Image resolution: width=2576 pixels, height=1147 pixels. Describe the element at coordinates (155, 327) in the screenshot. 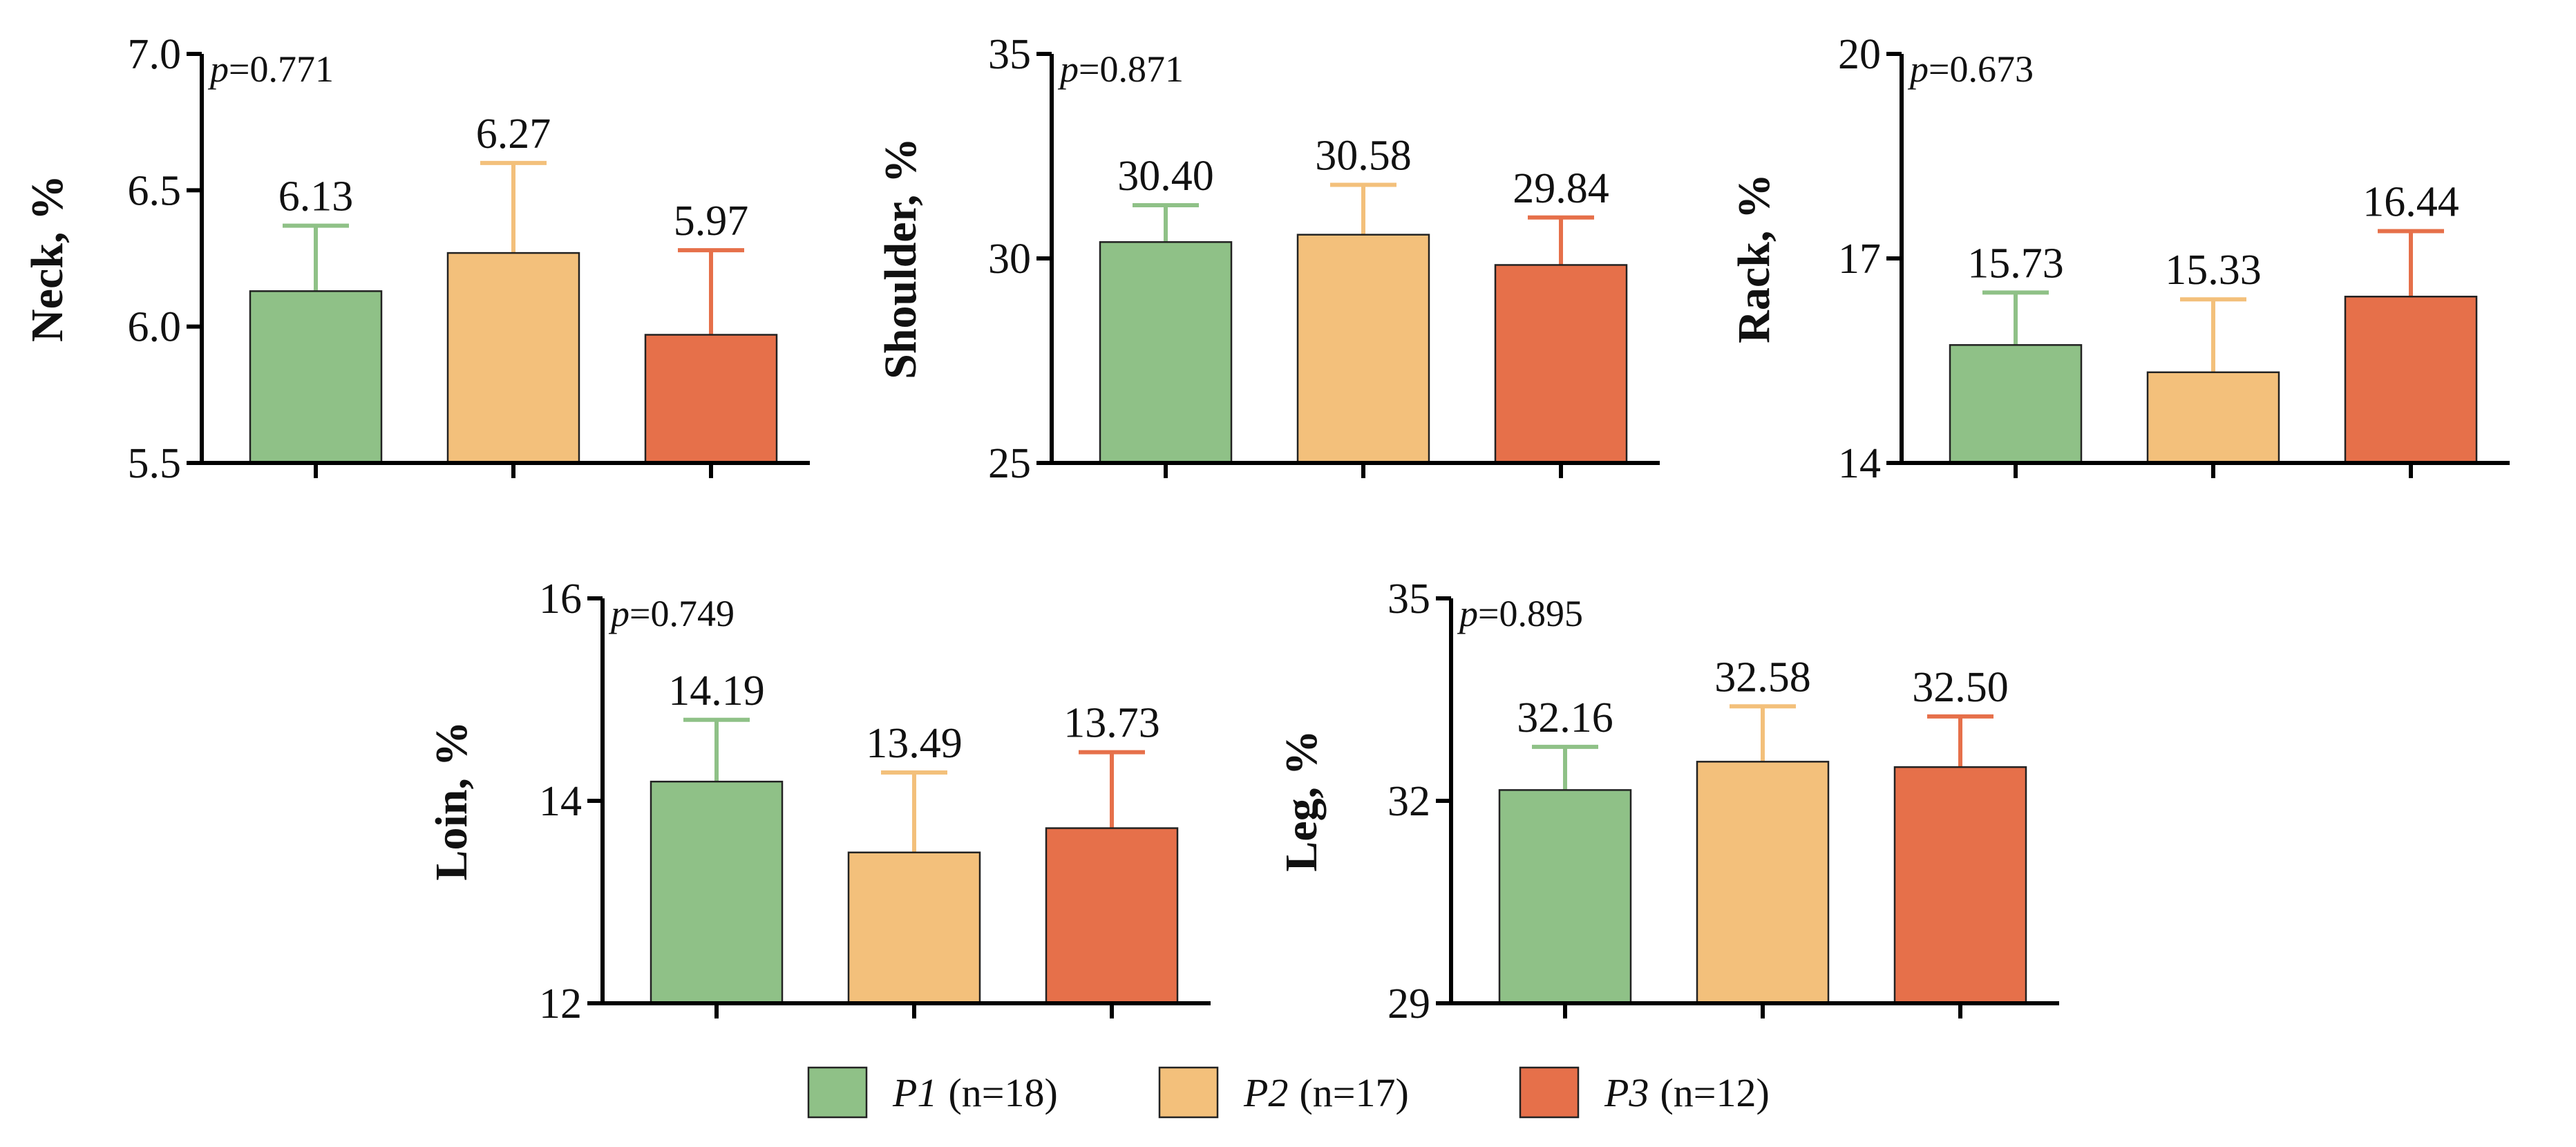

I see `y-tick-label: 6.0` at that location.